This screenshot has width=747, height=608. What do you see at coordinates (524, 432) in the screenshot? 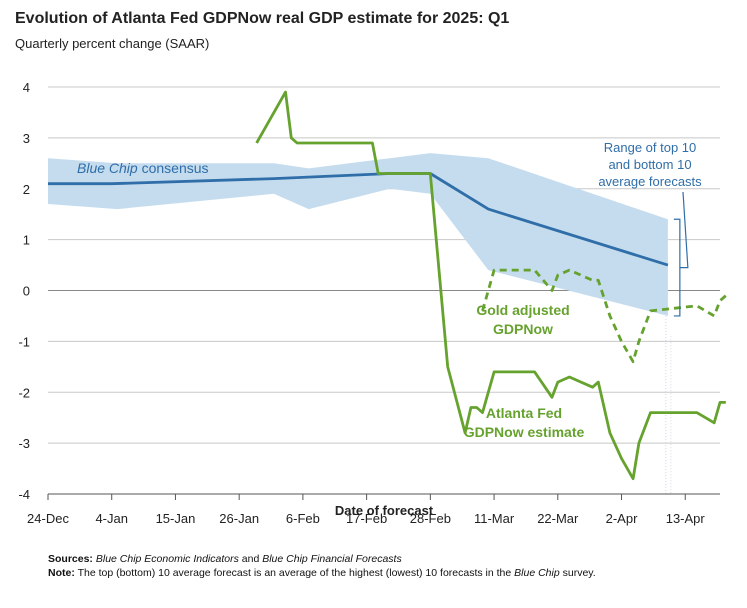
I see `label-gdpnow-line-1: GDPNow estimate` at bounding box center [524, 432].